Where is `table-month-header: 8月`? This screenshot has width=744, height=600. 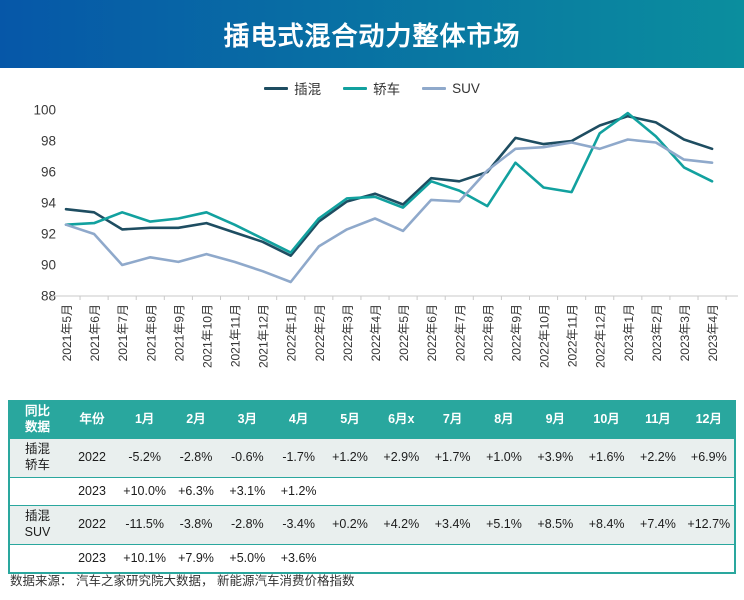
table-month-header: 8月 is located at coordinates (504, 420).